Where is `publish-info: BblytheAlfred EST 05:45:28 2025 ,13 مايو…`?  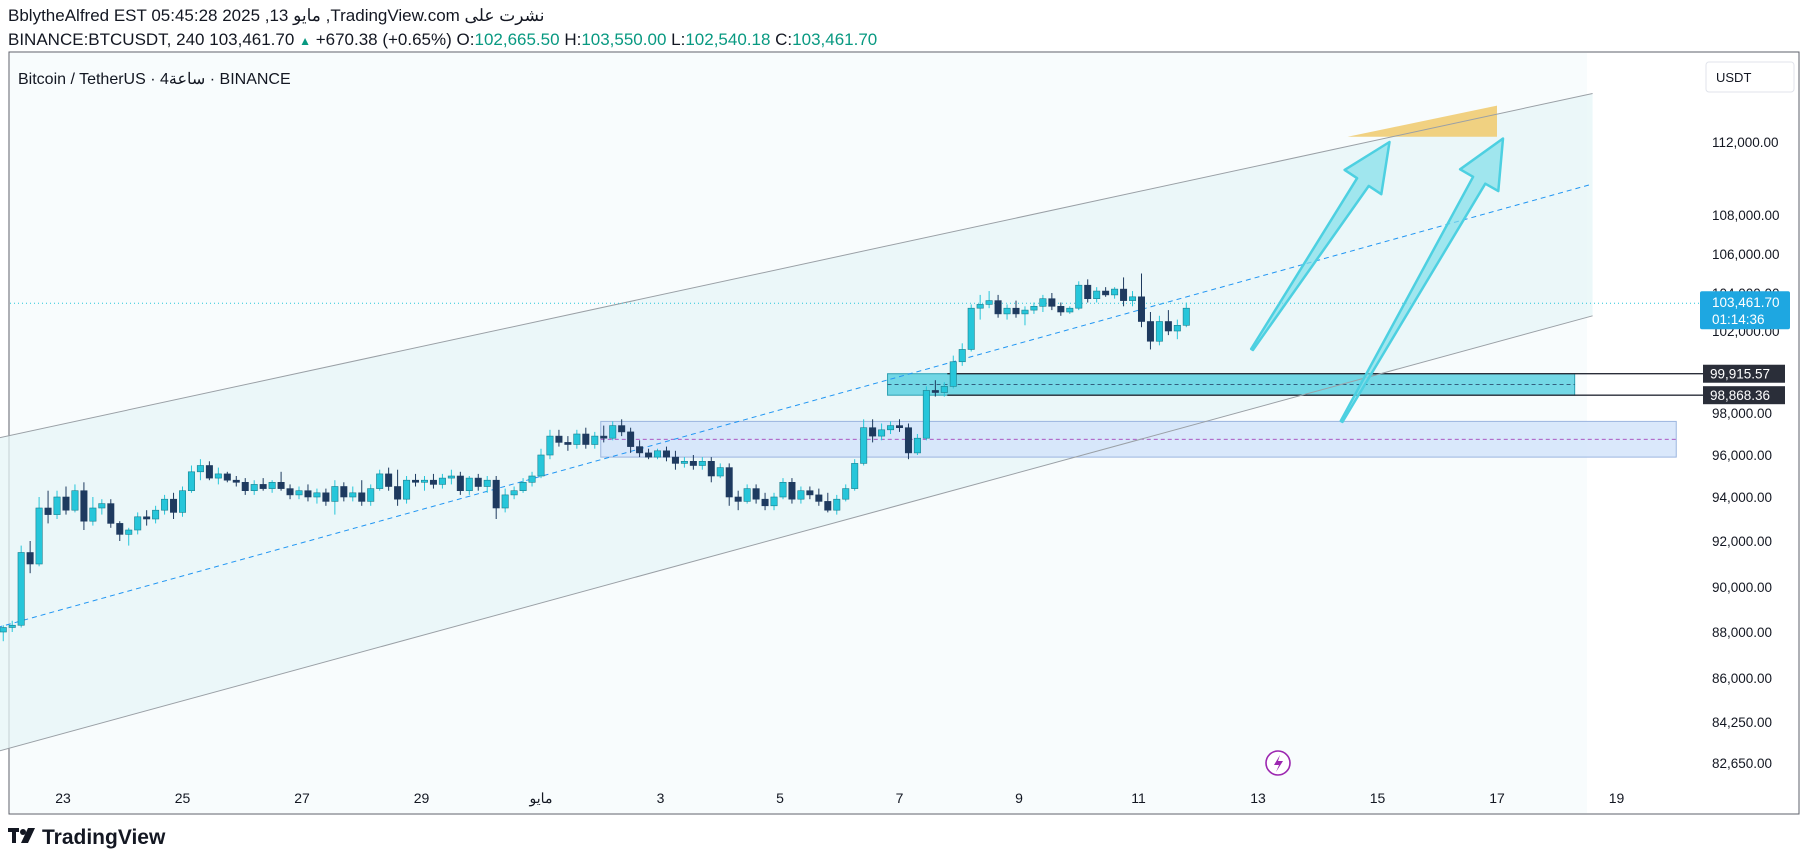 publish-info: BblytheAlfred EST 05:45:28 2025 ,13 مايو… is located at coordinates (276, 15).